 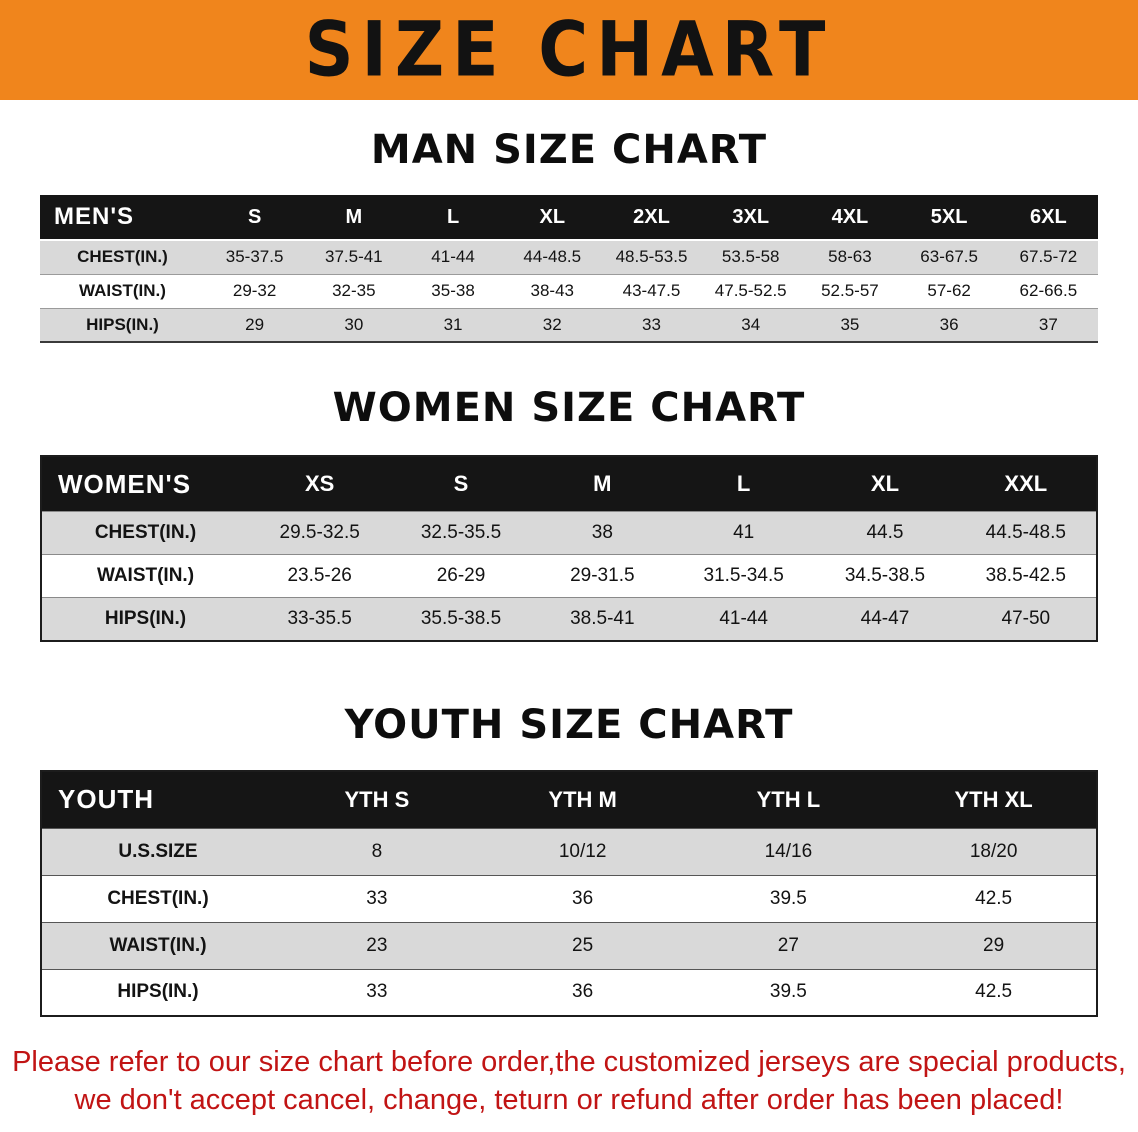 What do you see at coordinates (994, 945) in the screenshot?
I see `size-value: 29` at bounding box center [994, 945].